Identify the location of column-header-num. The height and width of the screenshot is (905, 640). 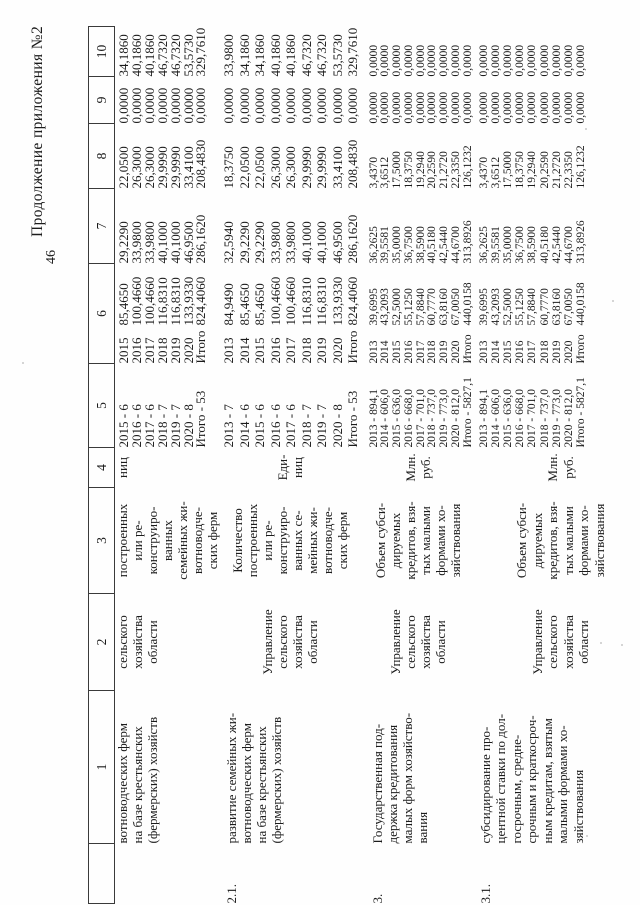
(101, 873).